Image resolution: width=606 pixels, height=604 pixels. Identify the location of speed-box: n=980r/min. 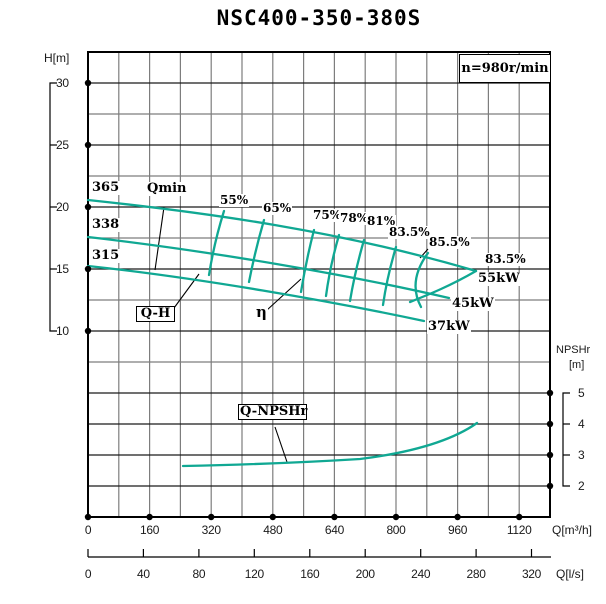
(505, 68).